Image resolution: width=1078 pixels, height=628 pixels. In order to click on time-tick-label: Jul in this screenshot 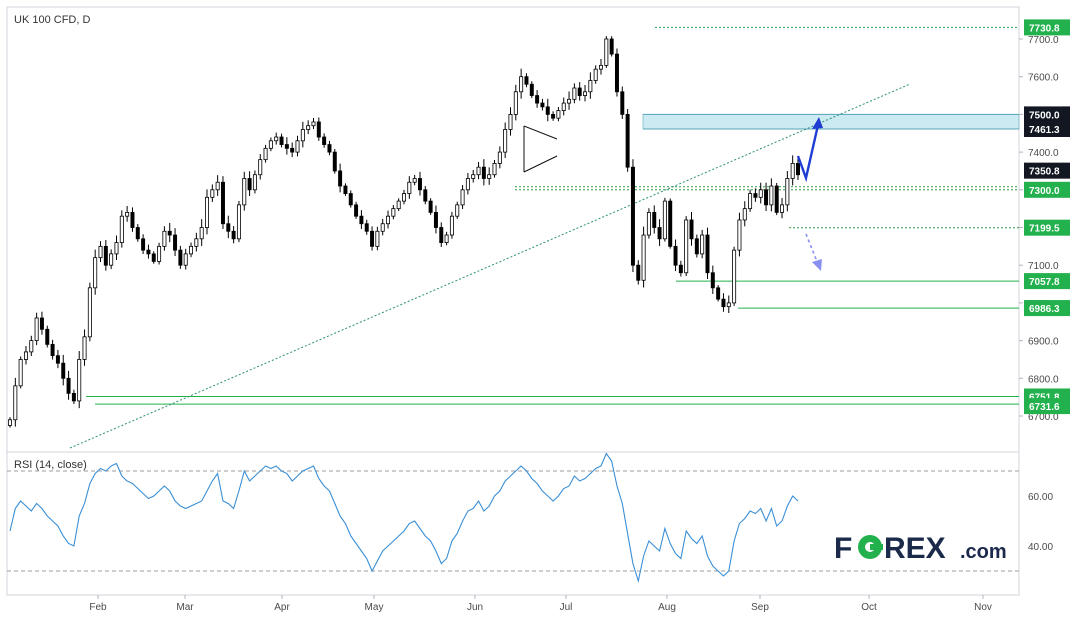, I will do `click(566, 607)`.